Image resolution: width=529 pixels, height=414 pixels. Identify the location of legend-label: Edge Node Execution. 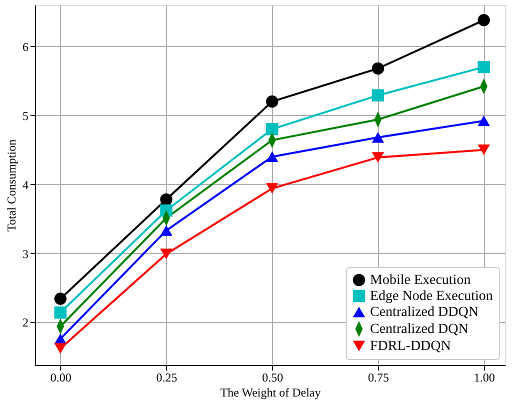
(431, 296).